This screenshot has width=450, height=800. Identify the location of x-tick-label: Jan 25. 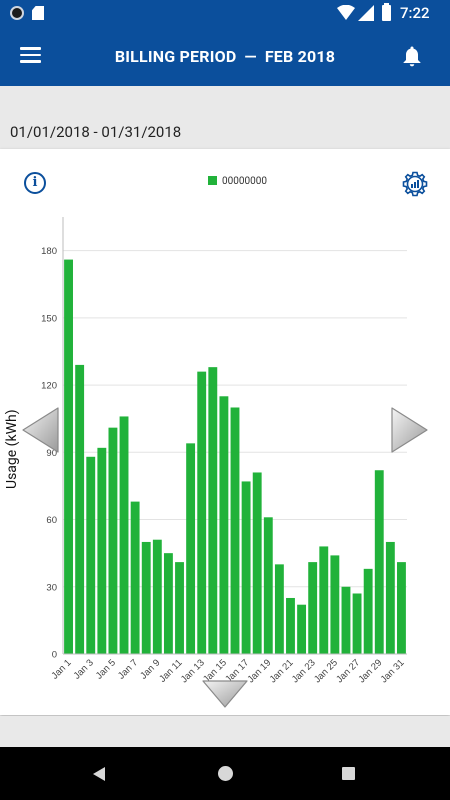
(326, 671).